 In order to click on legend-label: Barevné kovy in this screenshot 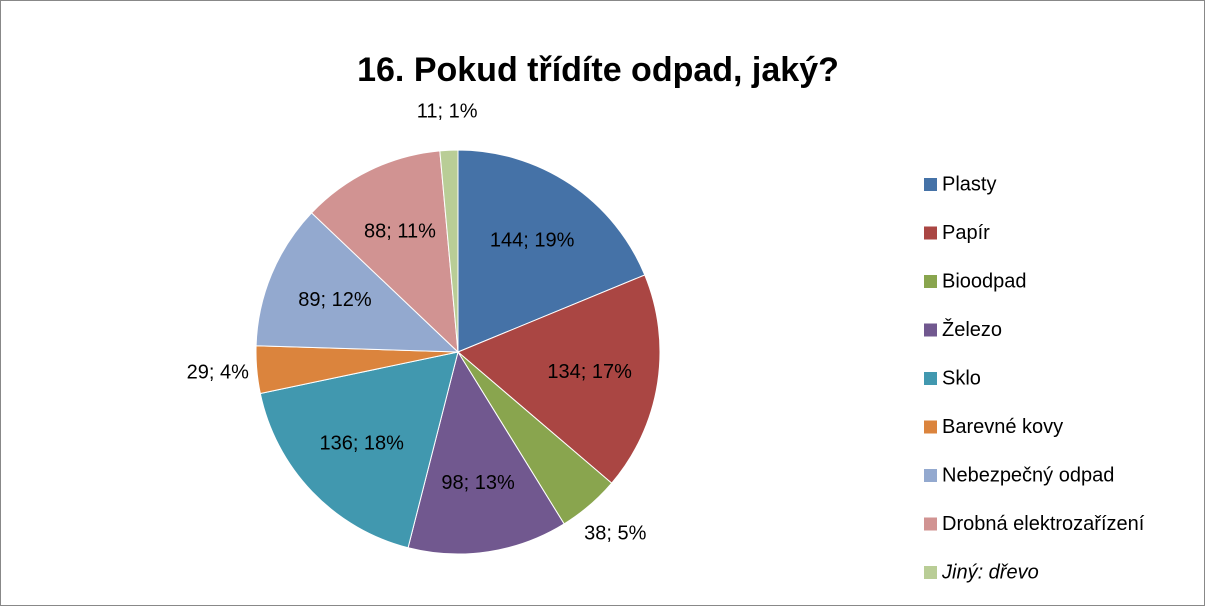, I will do `click(1002, 427)`.